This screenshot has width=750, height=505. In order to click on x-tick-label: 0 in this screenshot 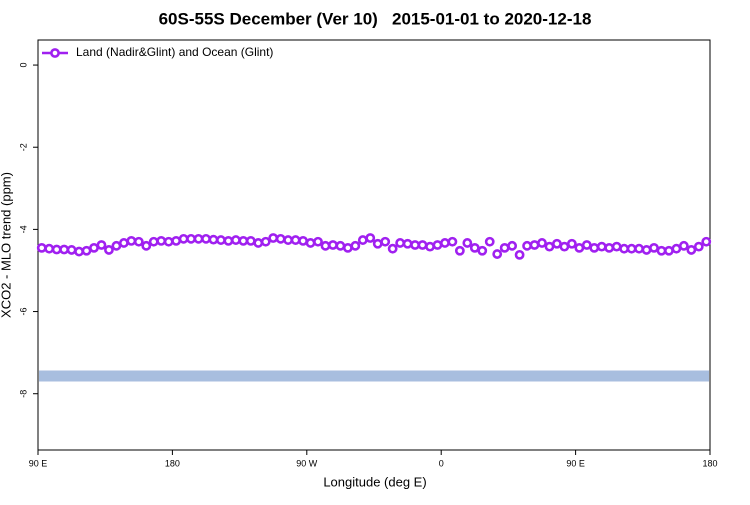, I will do `click(441, 463)`.